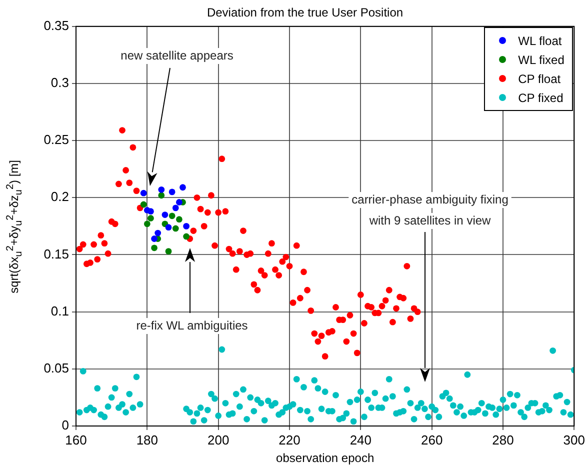 This screenshot has width=588, height=468. What do you see at coordinates (56, 368) in the screenshot?
I see `y-tick-label: 0.05` at bounding box center [56, 368].